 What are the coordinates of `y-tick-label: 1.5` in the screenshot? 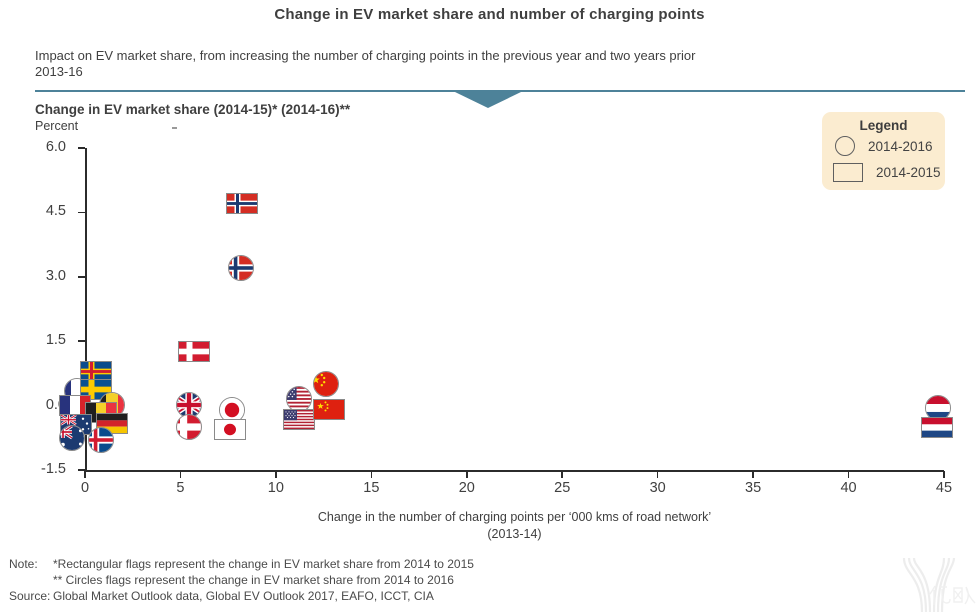 It's located at (55, 340).